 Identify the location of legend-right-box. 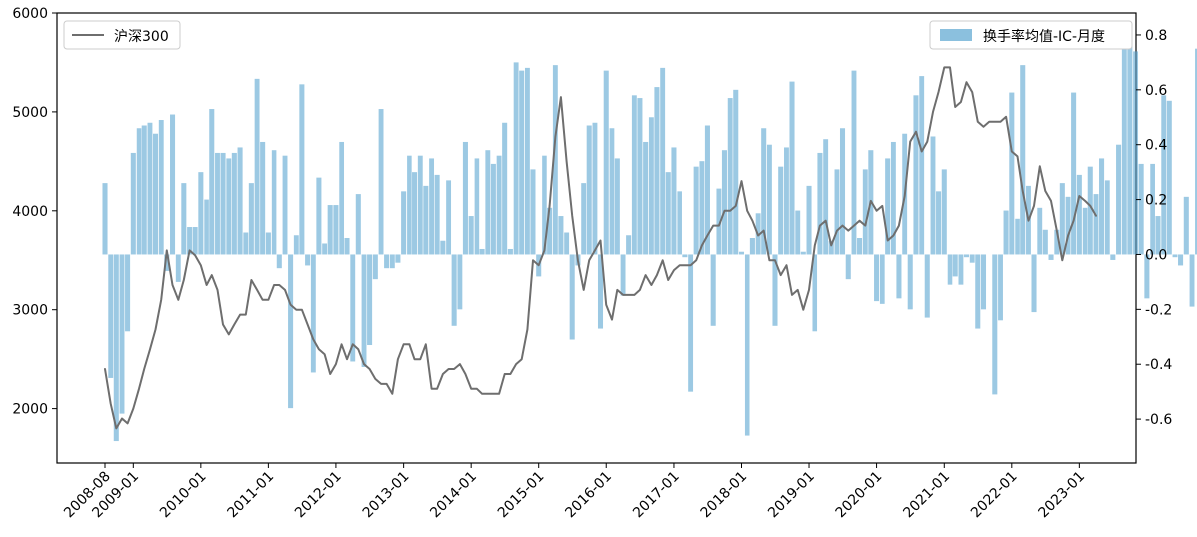
(1031, 35).